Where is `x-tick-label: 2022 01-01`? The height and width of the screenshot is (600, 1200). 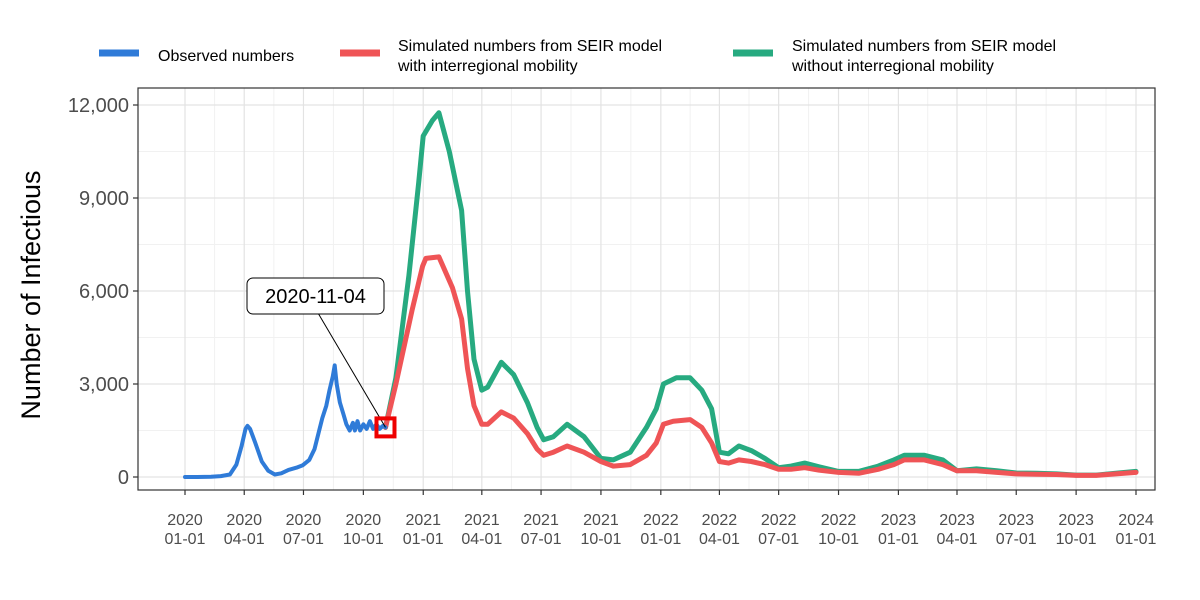
x-tick-label: 2022 01-01 is located at coordinates (660, 530).